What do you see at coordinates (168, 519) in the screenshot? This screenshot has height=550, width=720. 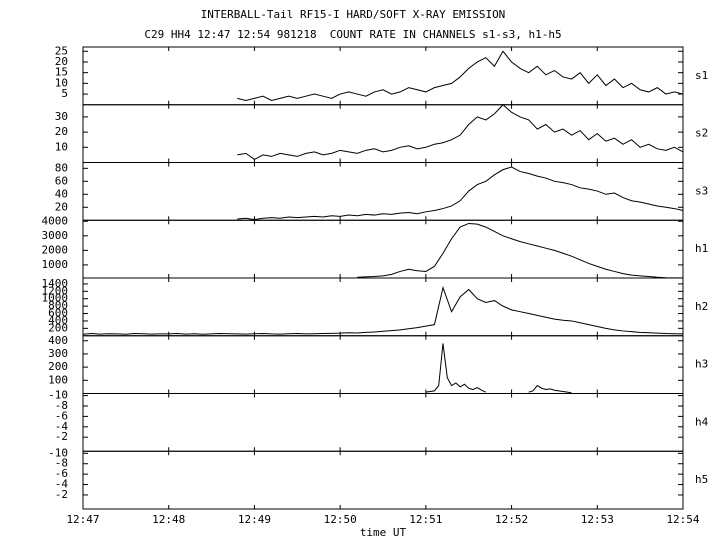 I see `x-tick-label: 12:48` at bounding box center [168, 519].